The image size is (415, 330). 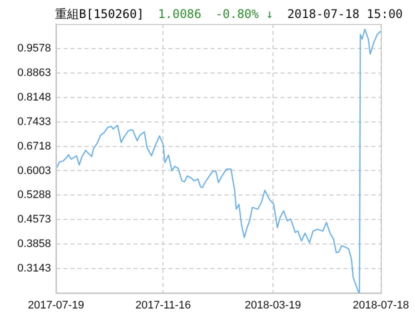 I want to click on y-tick-label: 0.4573, so click(x=34, y=220).